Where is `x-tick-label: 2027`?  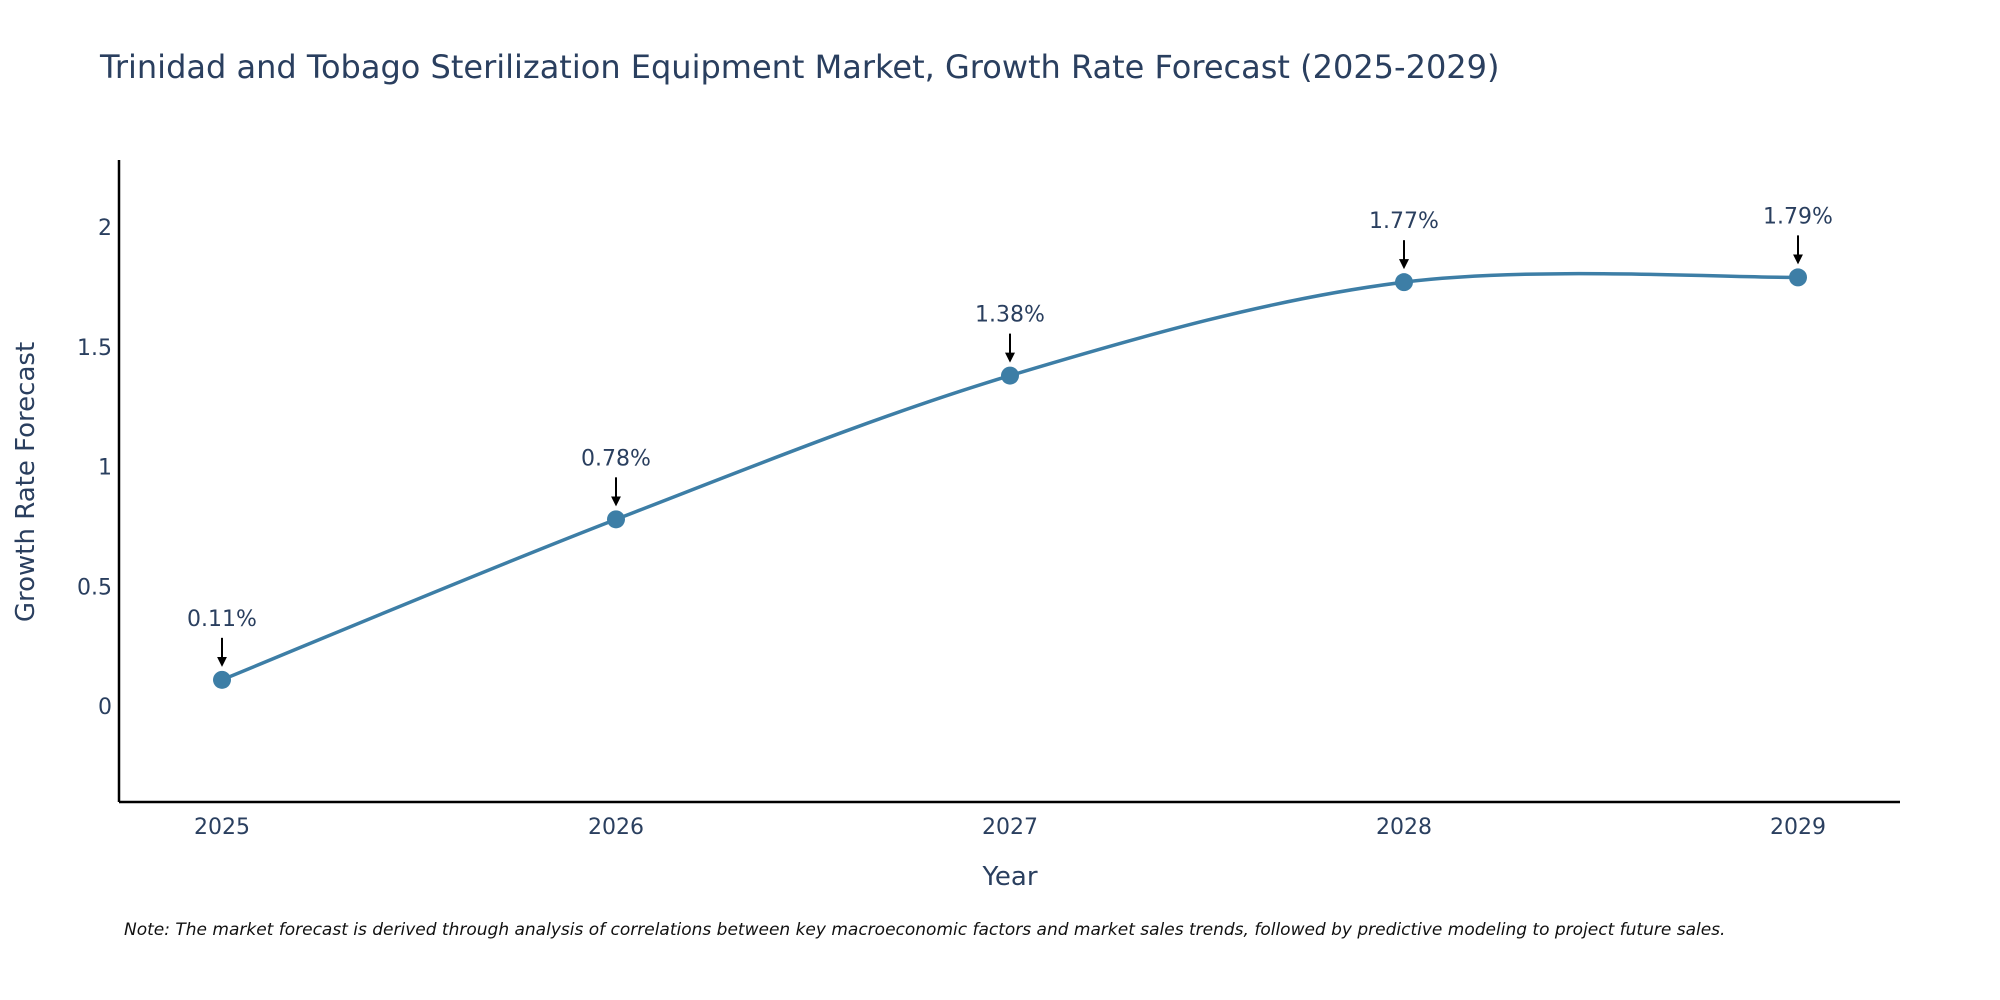 x-tick-label: 2027 is located at coordinates (1010, 827).